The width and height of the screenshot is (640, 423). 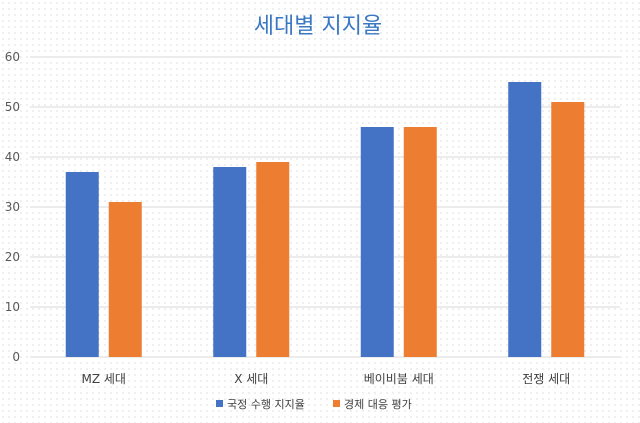 What do you see at coordinates (125, 279) in the screenshot?
I see `bar-series1-cat0` at bounding box center [125, 279].